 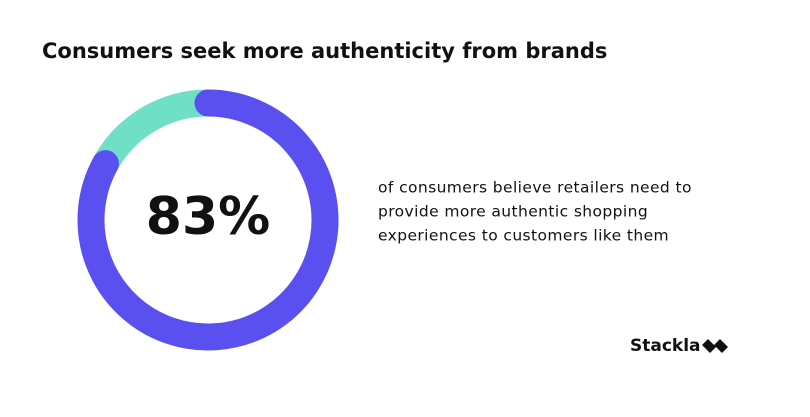 What do you see at coordinates (208, 217) in the screenshot?
I see `center-label: 83%` at bounding box center [208, 217].